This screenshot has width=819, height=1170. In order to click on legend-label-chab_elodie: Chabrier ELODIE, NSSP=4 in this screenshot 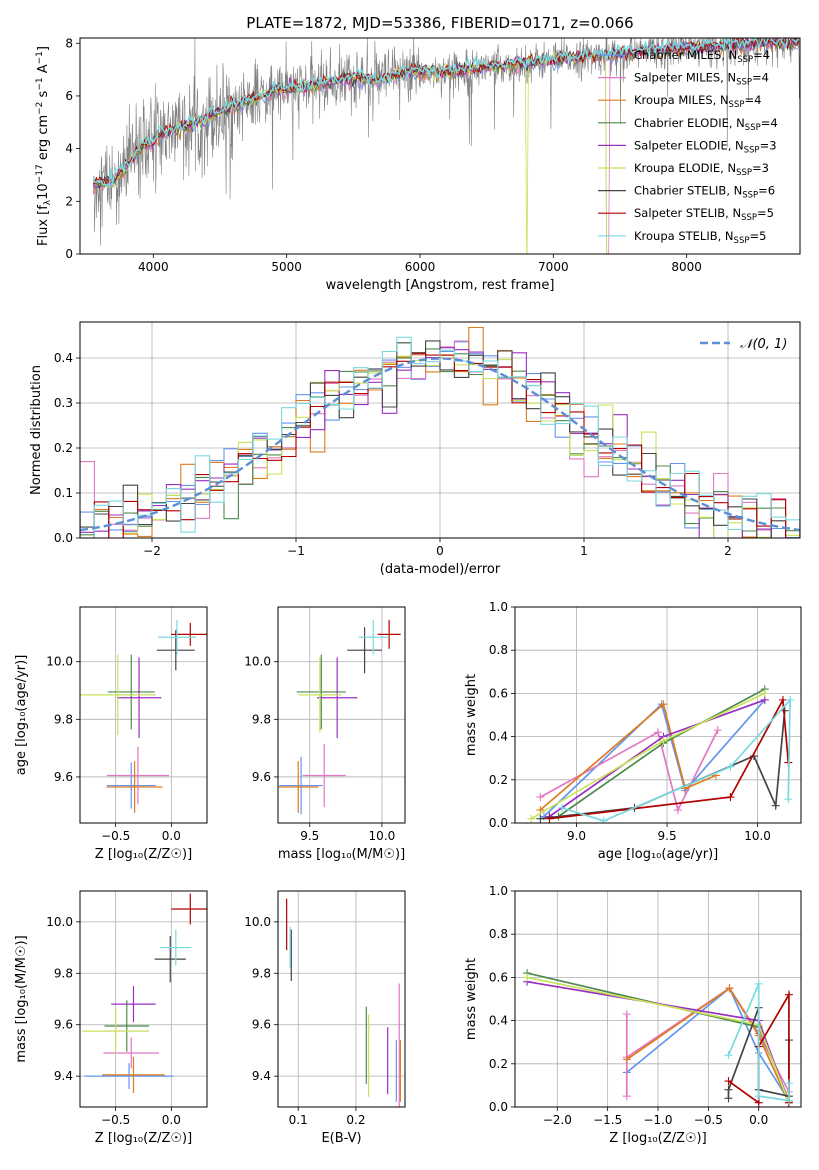, I will do `click(706, 124)`.